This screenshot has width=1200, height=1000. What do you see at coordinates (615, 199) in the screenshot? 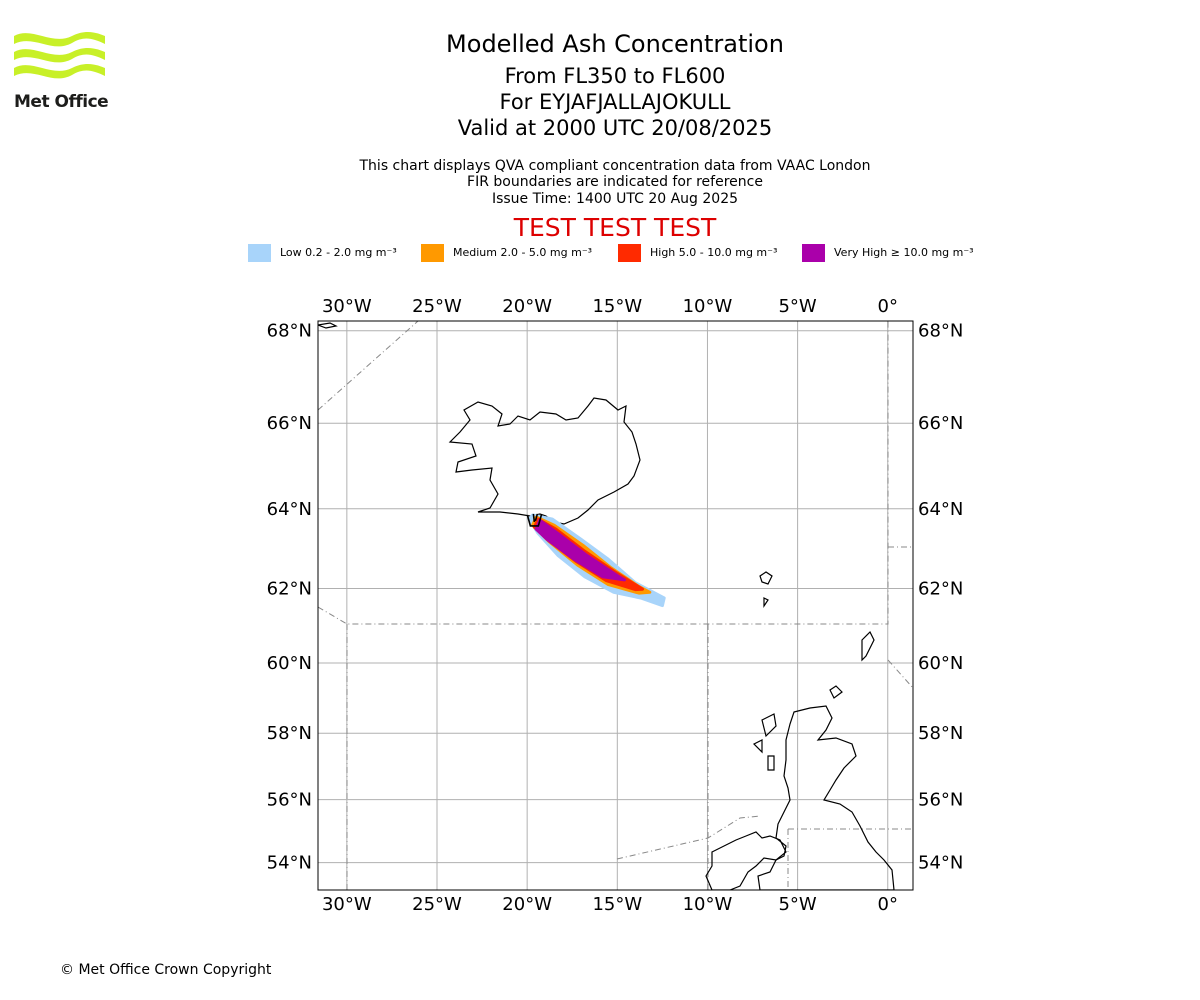
I see `issue-time: Issue Time: 1400 UTC 20 Aug 2025` at bounding box center [615, 199].